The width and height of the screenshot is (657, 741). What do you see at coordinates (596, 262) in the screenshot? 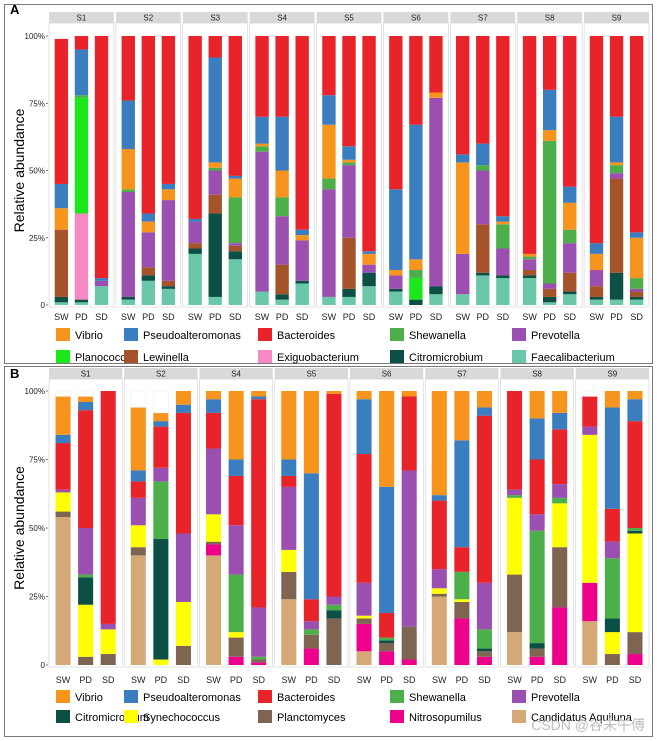
I see `panel-a-bar-s9-sw-vibrio` at bounding box center [596, 262].